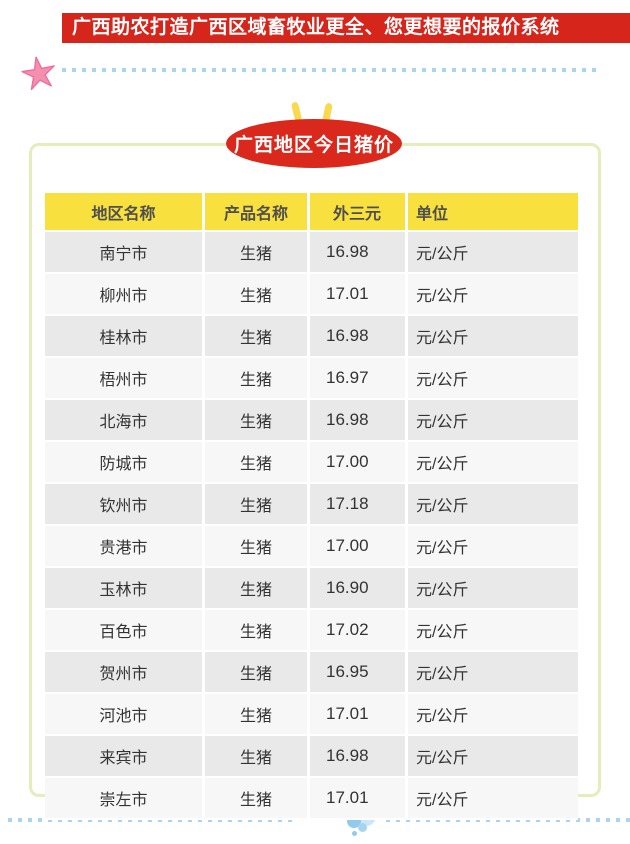 Image resolution: width=630 pixels, height=844 pixels. I want to click on table-row: 百色市 生猪 17.02 元/公斤, so click(311, 631).